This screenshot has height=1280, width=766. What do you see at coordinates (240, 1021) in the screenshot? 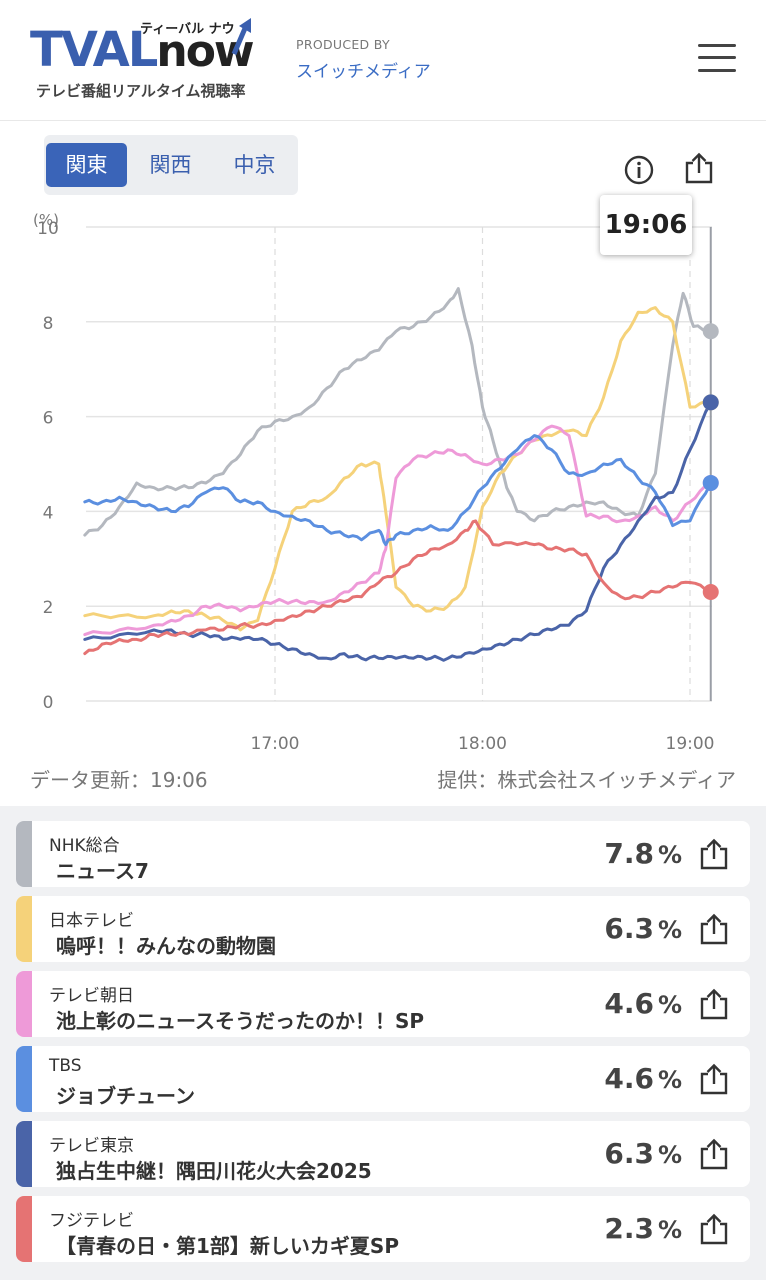
I see `program-title: 池上彰のニュースそうだったのか！！SP` at bounding box center [240, 1021].